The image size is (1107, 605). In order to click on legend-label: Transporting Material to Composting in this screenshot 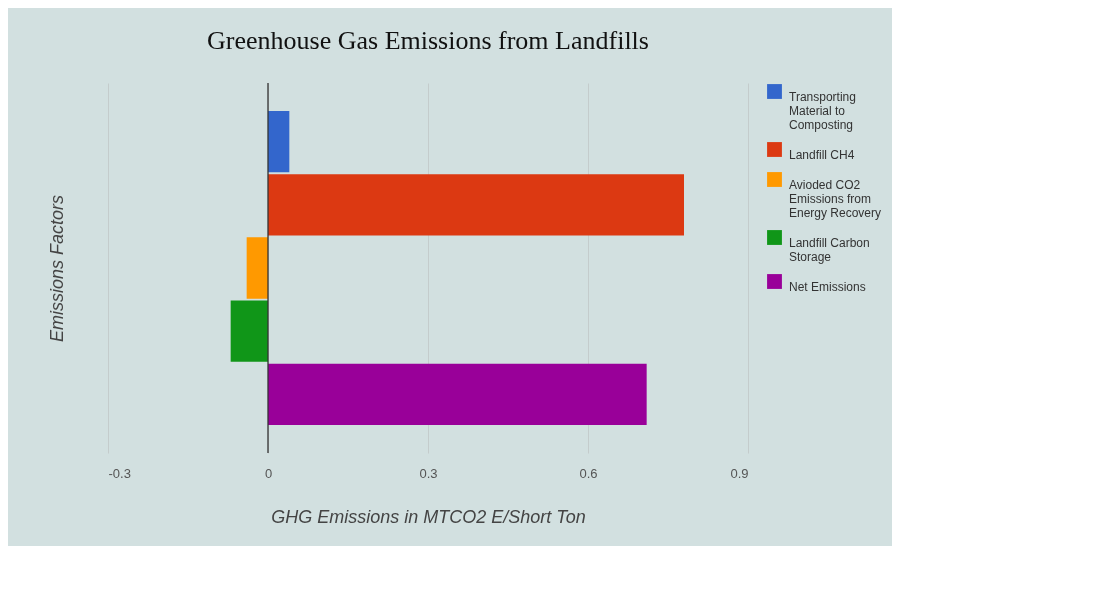, I will do `click(822, 110)`.